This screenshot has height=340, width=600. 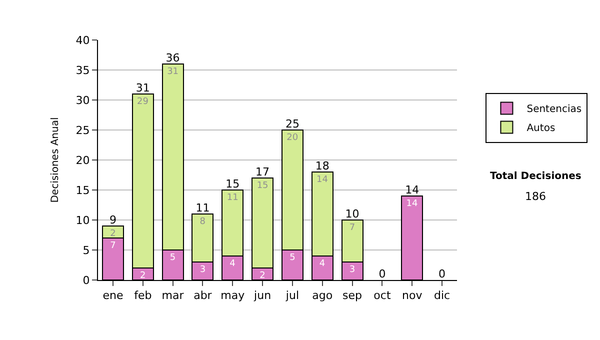 I want to click on y-axis-title: Decisiones Anual, so click(x=55, y=160).